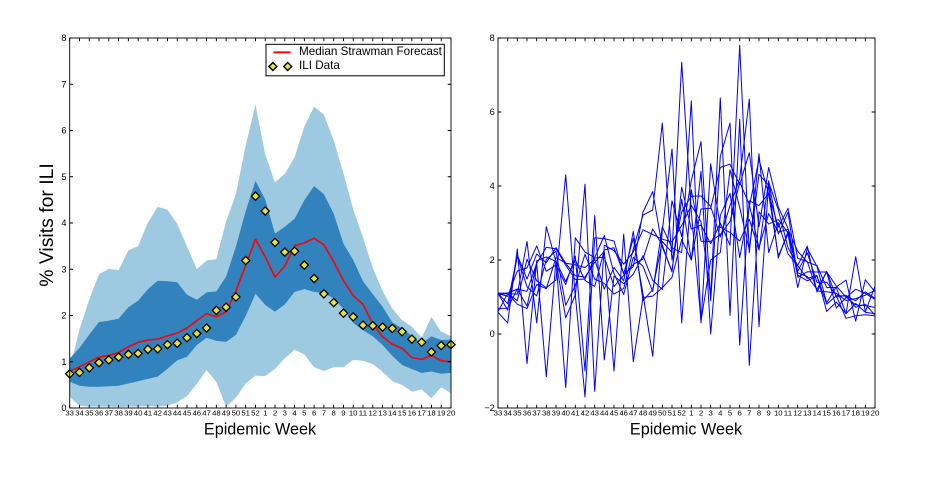 The height and width of the screenshot is (479, 934). I want to click on svg-text: ILI Data, so click(319, 65).